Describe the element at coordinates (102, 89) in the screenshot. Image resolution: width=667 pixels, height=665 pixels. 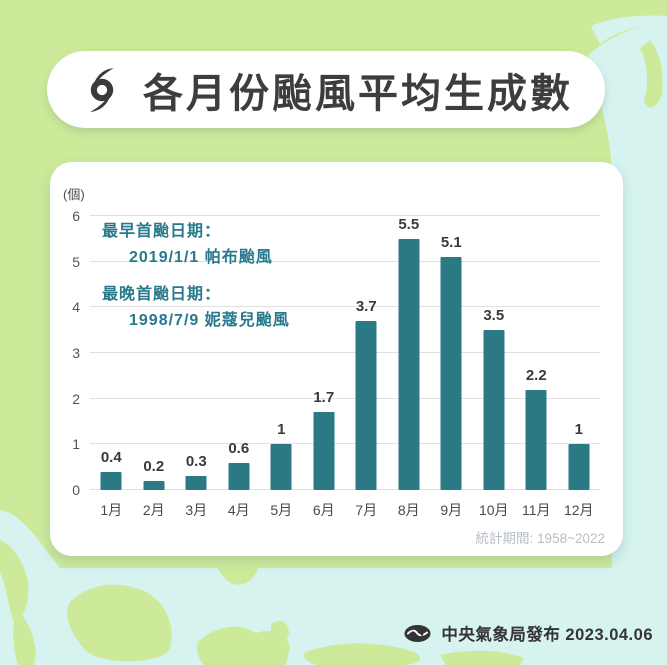
I see `typhoon-icon` at that location.